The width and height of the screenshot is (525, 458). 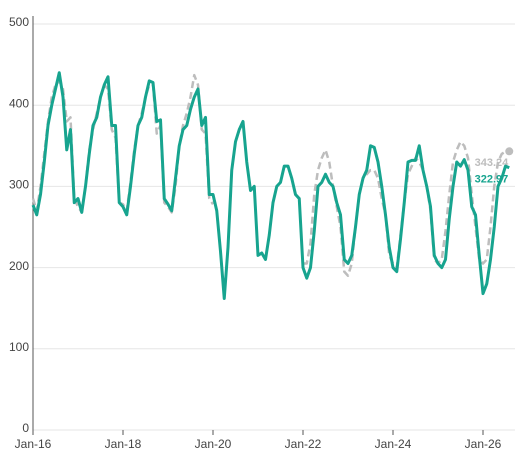 What do you see at coordinates (213, 444) in the screenshot?
I see `x-tick-label: Jan-20` at bounding box center [213, 444].